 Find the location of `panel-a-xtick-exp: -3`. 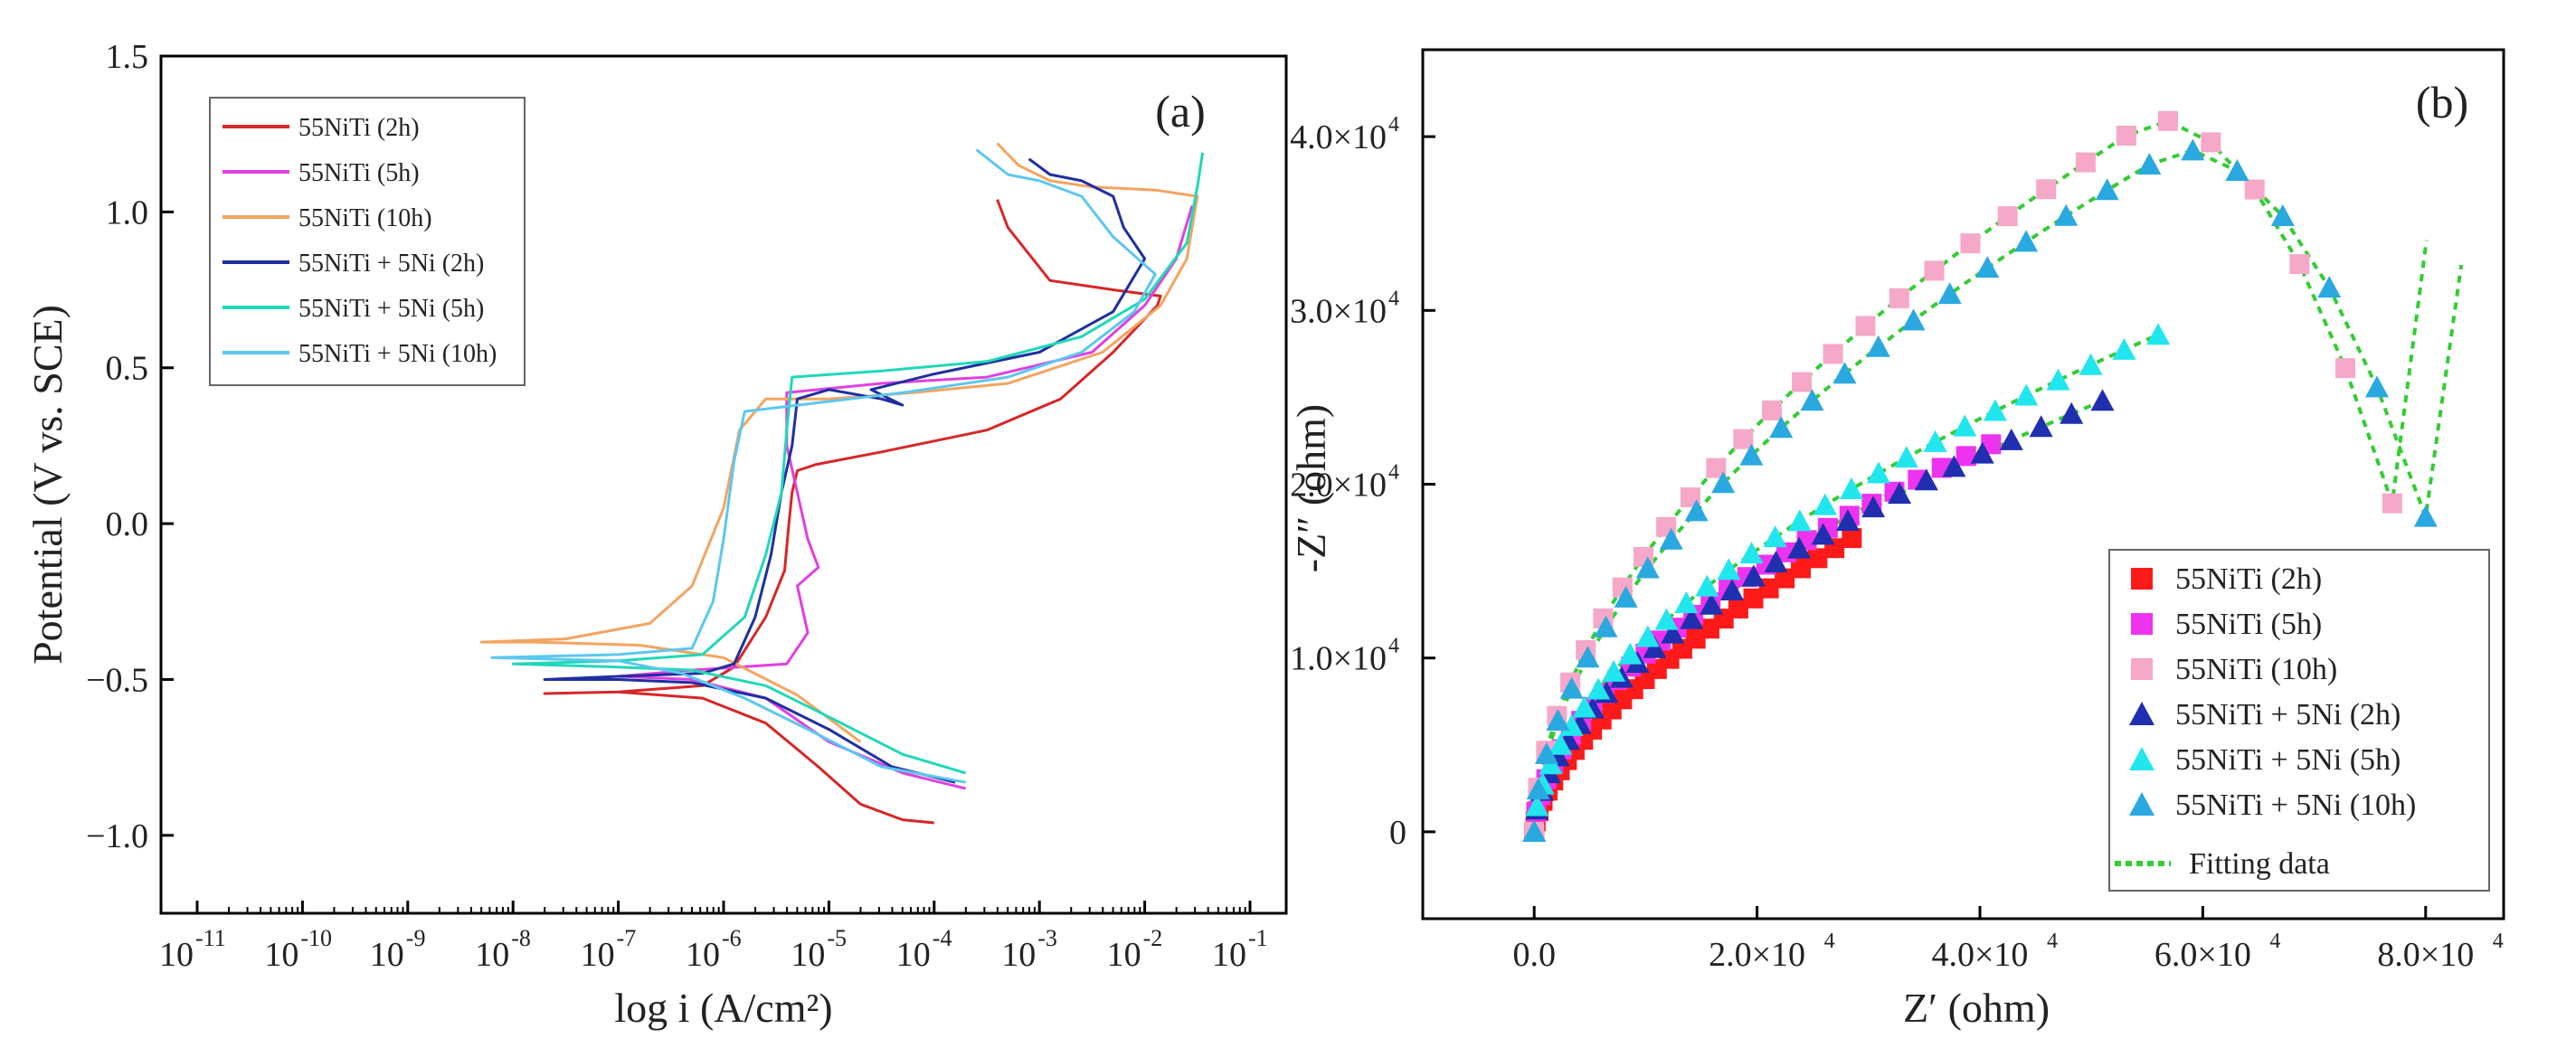

panel-a-xtick-exp: -3 is located at coordinates (1047, 938).